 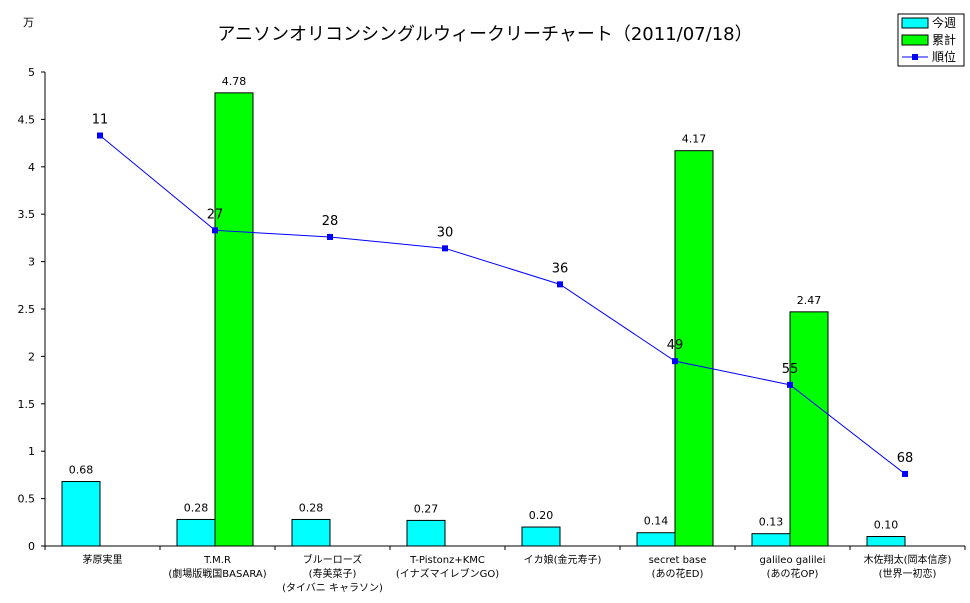 What do you see at coordinates (447, 560) in the screenshot?
I see `category-label: T-Pistonz+KMC` at bounding box center [447, 560].